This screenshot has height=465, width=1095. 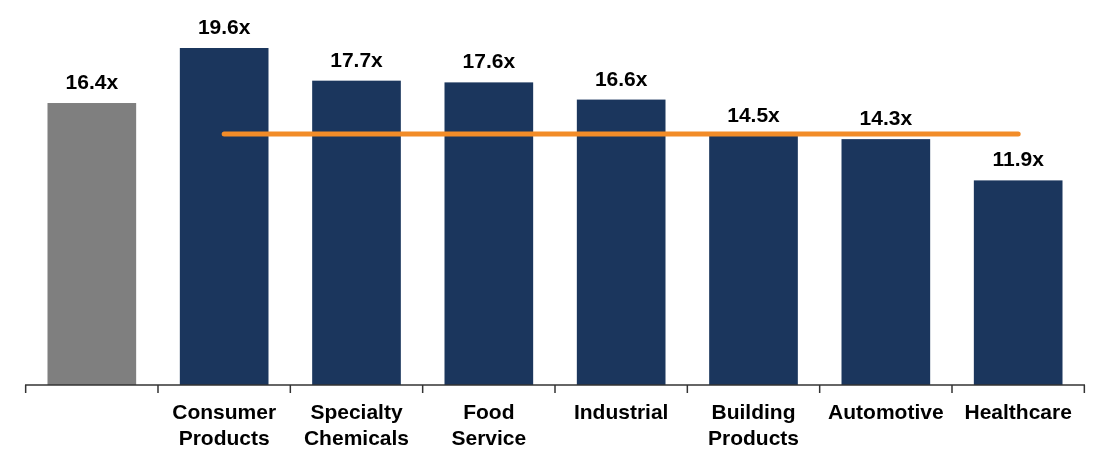 What do you see at coordinates (357, 59) in the screenshot?
I see `data-label: 17.7x` at bounding box center [357, 59].